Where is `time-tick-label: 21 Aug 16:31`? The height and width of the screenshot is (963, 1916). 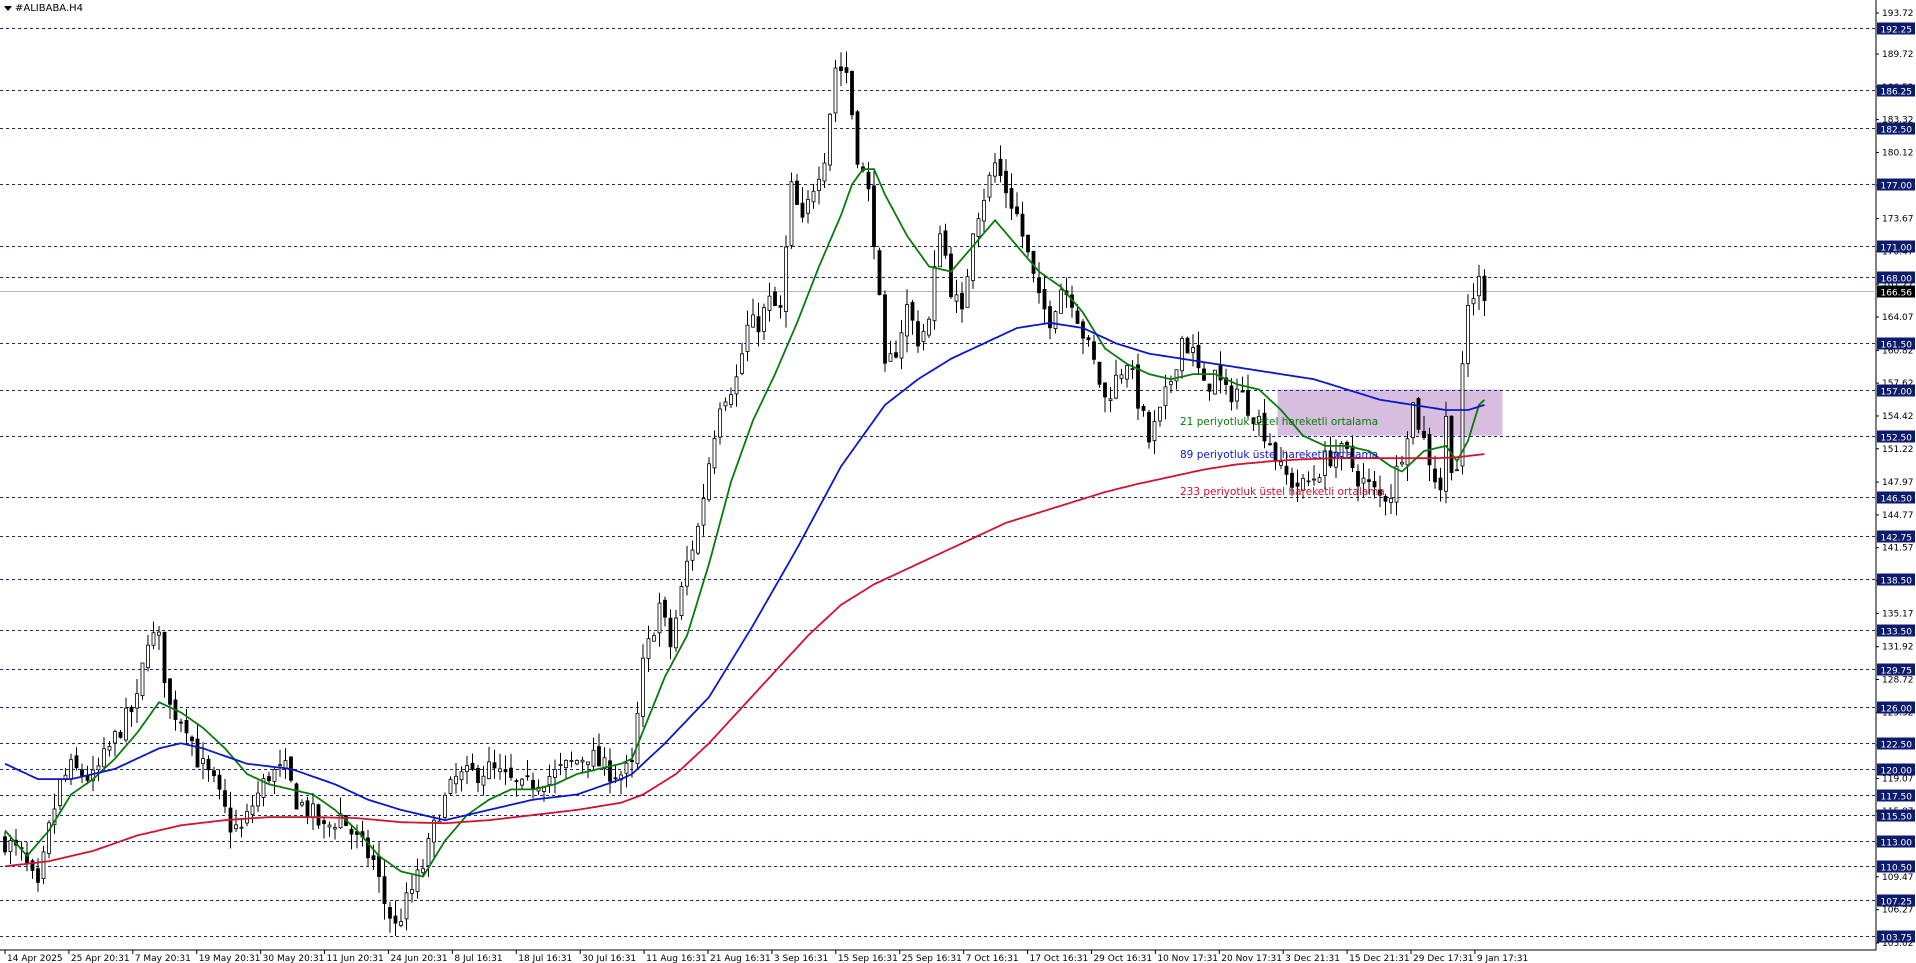
time-tick-label: 21 Aug 16:31 is located at coordinates (740, 958).